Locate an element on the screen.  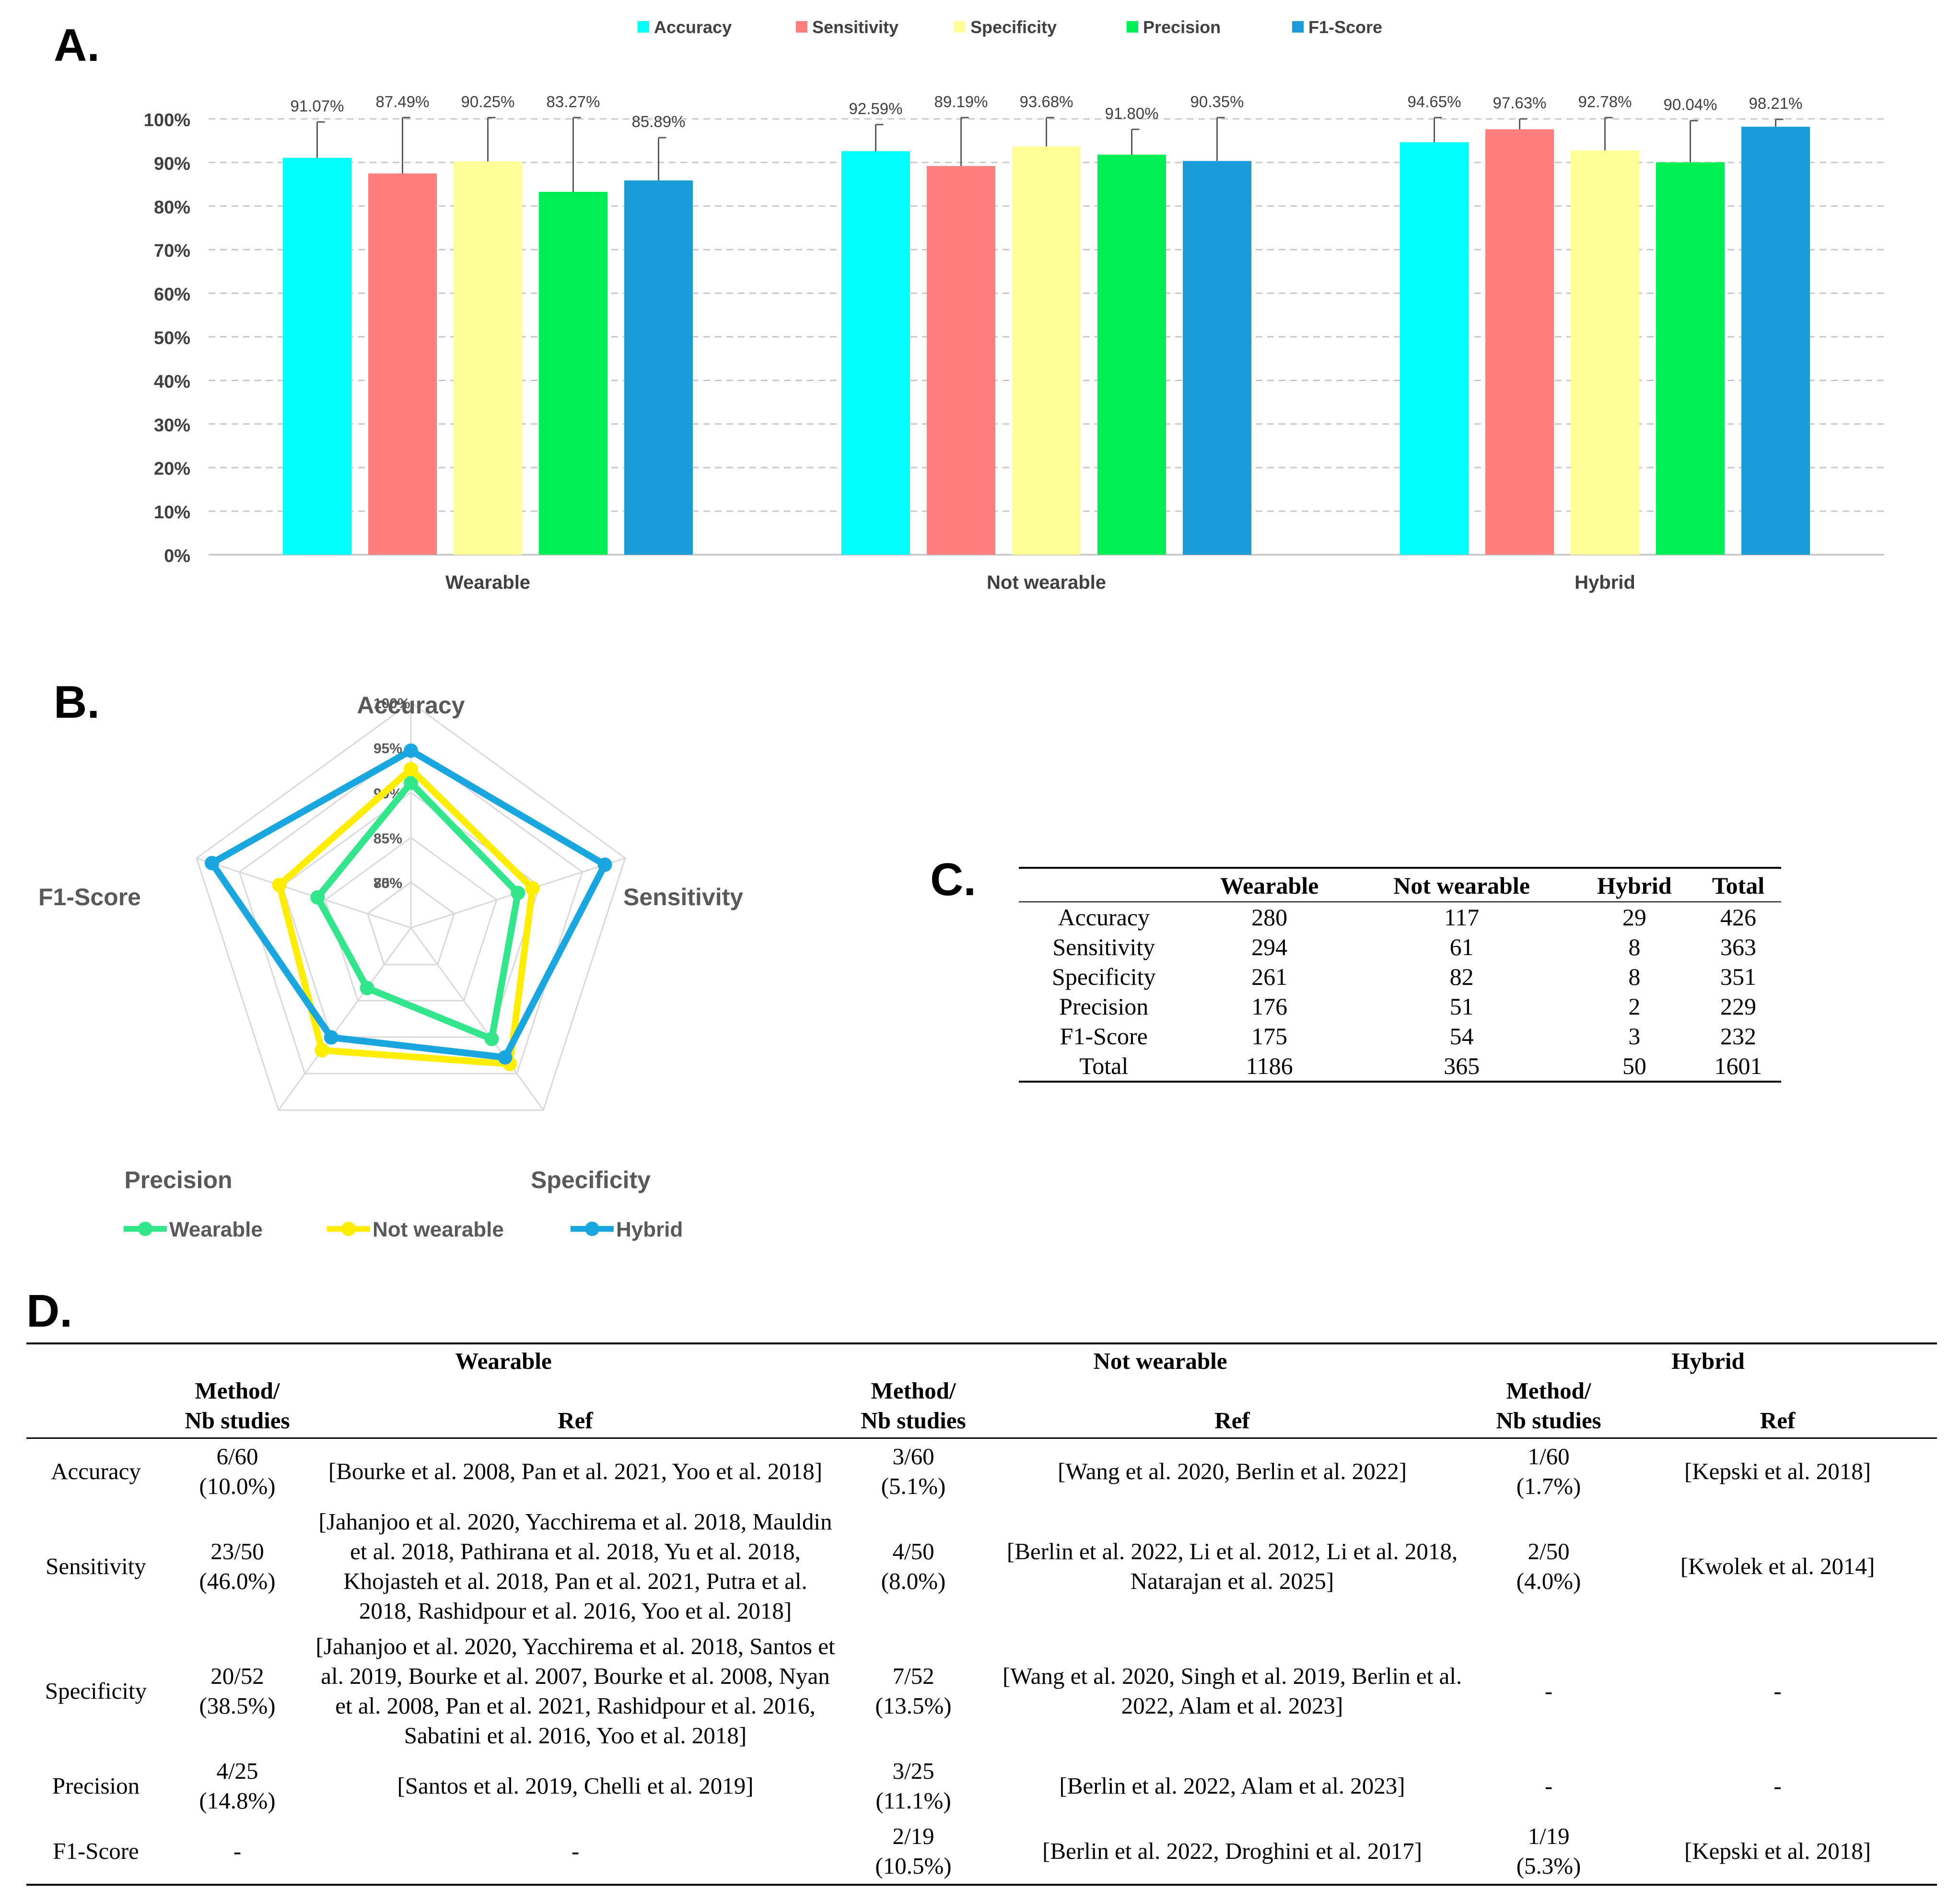
row-label: Precision is located at coordinates (96, 1786).